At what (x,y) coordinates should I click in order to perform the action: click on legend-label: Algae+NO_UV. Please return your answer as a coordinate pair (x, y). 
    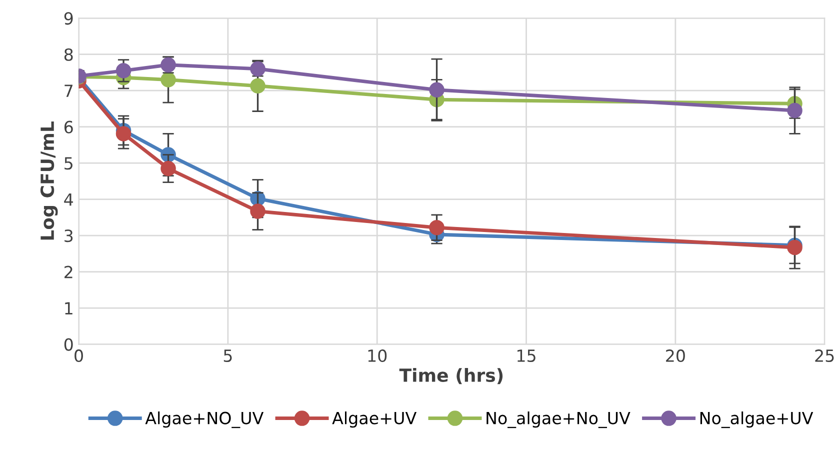
    Looking at the image, I should click on (204, 419).